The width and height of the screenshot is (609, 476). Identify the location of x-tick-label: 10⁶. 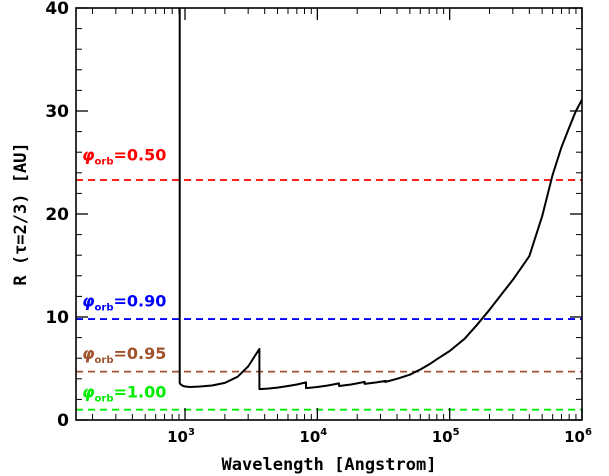
(578, 436).